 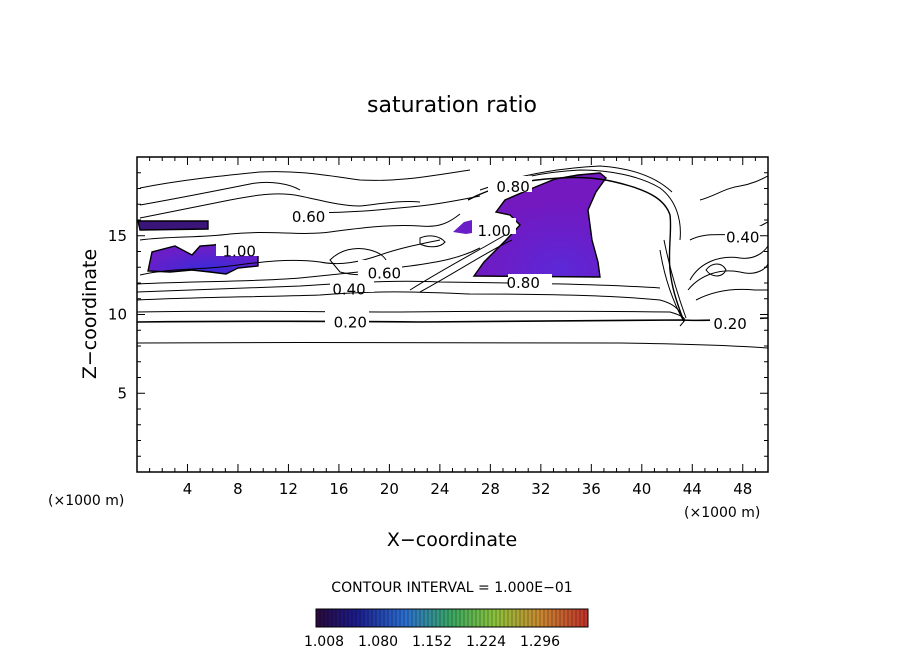 I want to click on x-tick-label: 36, so click(x=591, y=489).